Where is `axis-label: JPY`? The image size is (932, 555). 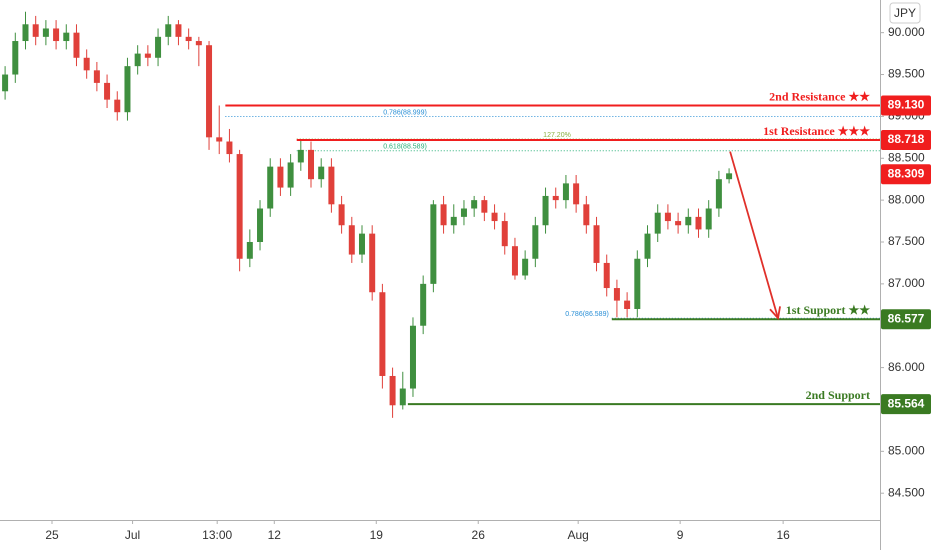 axis-label: JPY is located at coordinates (905, 13).